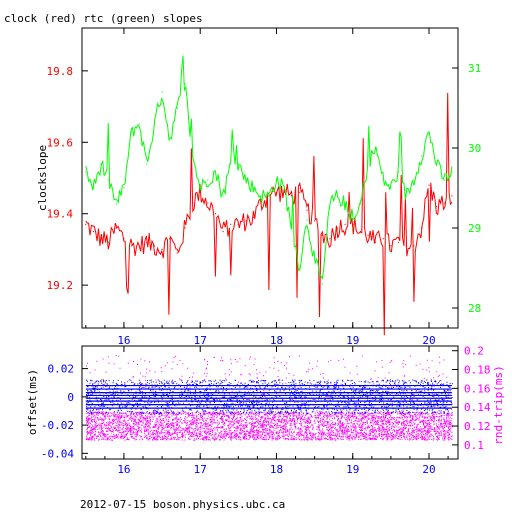 This screenshot has height=512, width=512. I want to click on bottom-plot-area, so click(269, 398).